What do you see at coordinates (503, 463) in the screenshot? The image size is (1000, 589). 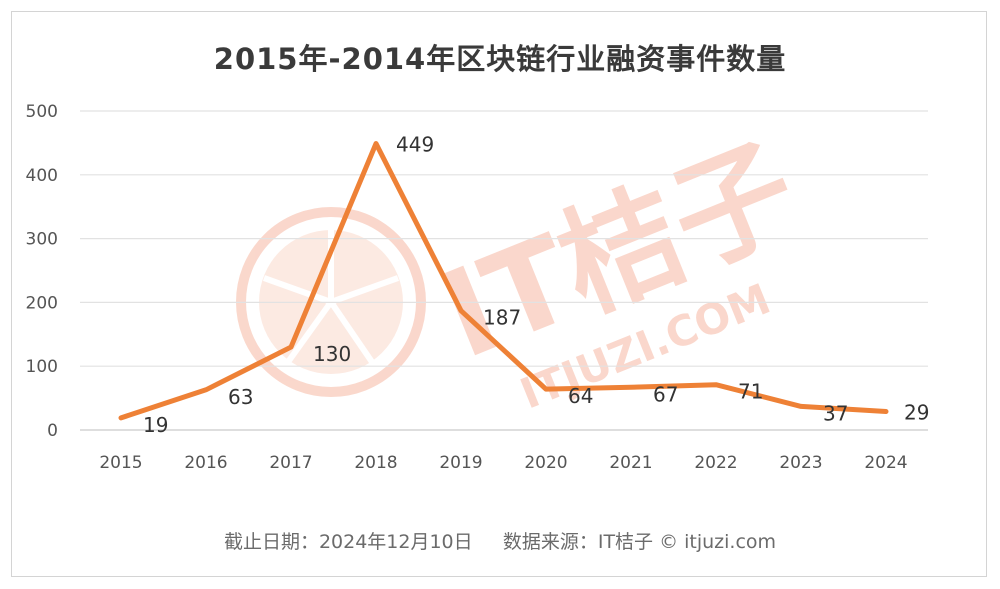 I see `x-axis-ticks: 2015 2016 2017 2018 2019 2020 2021 2022 2023 2024` at bounding box center [503, 463].